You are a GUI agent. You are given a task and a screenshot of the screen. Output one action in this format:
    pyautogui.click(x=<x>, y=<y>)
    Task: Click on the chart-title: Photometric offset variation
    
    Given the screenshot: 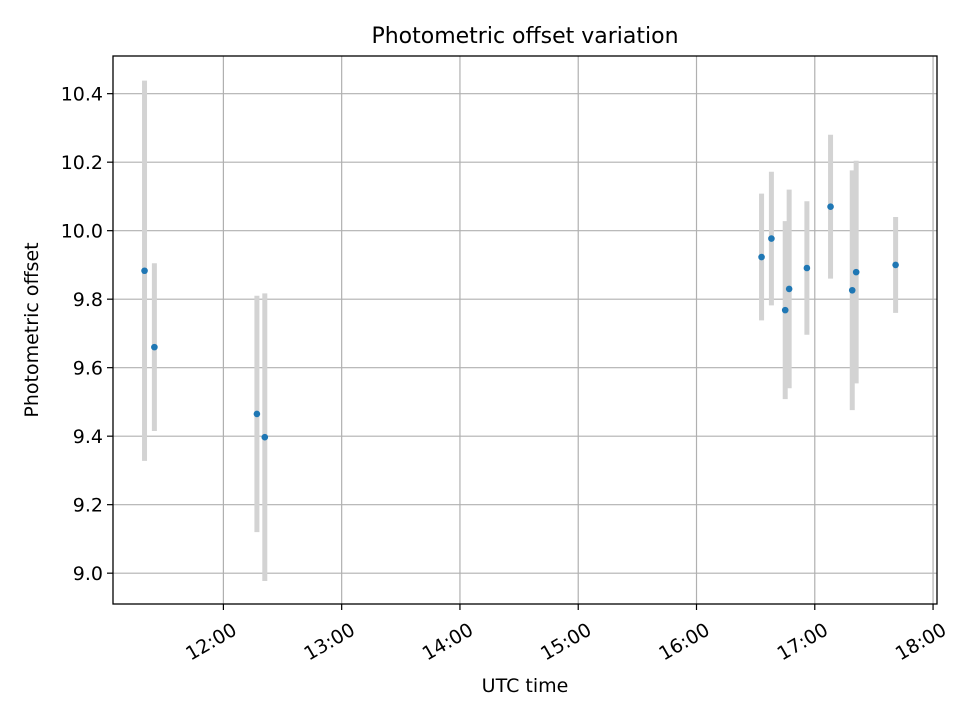 What is the action you would take?
    pyautogui.click(x=524, y=36)
    